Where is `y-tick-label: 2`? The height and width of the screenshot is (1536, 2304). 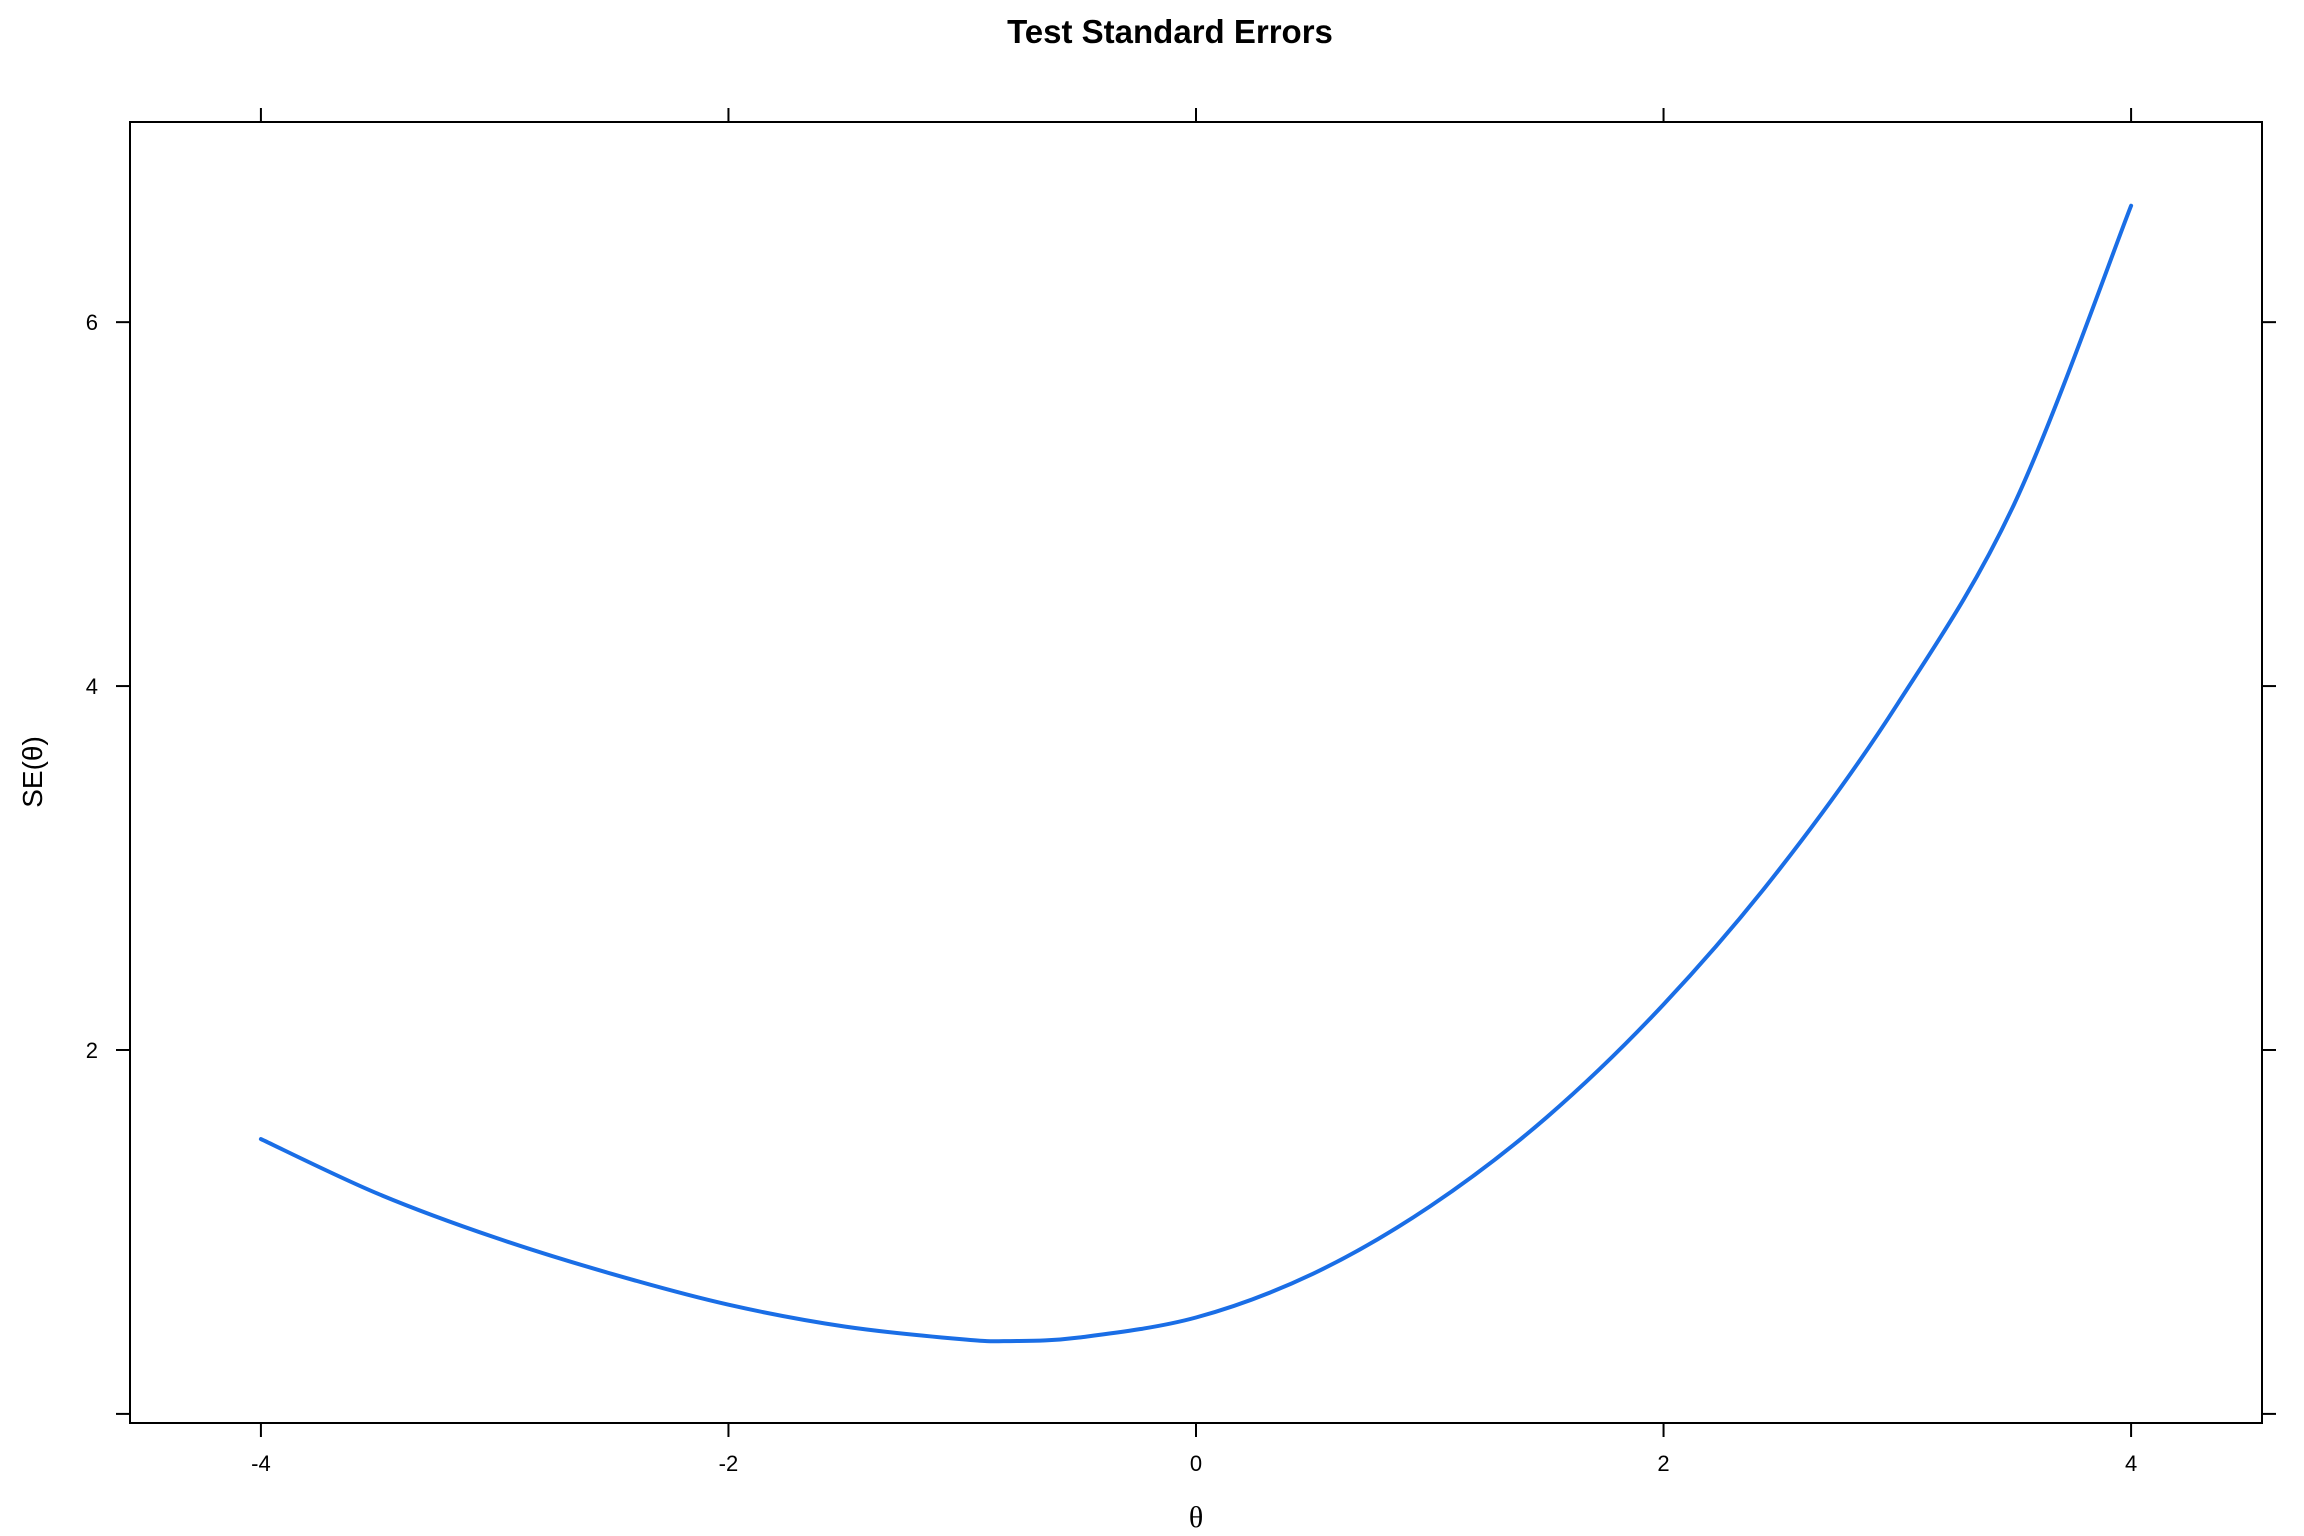
y-tick-label: 2 is located at coordinates (92, 1050).